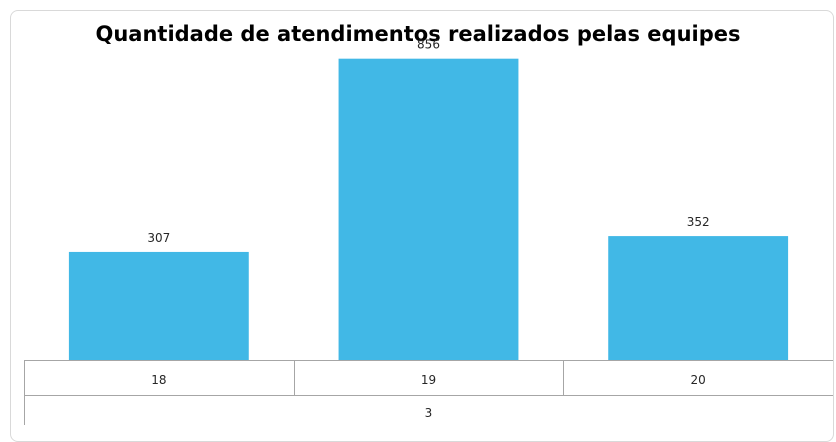  I want to click on data-label-20: 352, so click(698, 222).